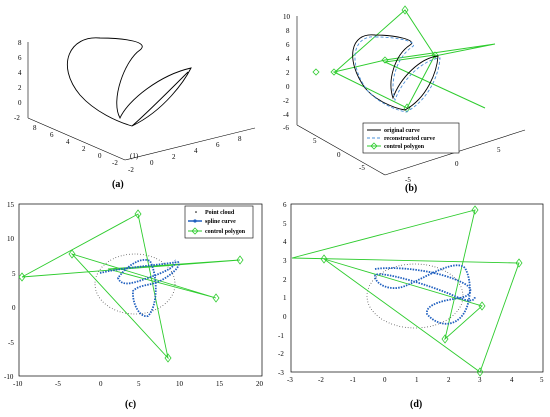 This screenshot has height=417, width=550. What do you see at coordinates (285, 317) in the screenshot?
I see `d-y-tick: 0` at bounding box center [285, 317].